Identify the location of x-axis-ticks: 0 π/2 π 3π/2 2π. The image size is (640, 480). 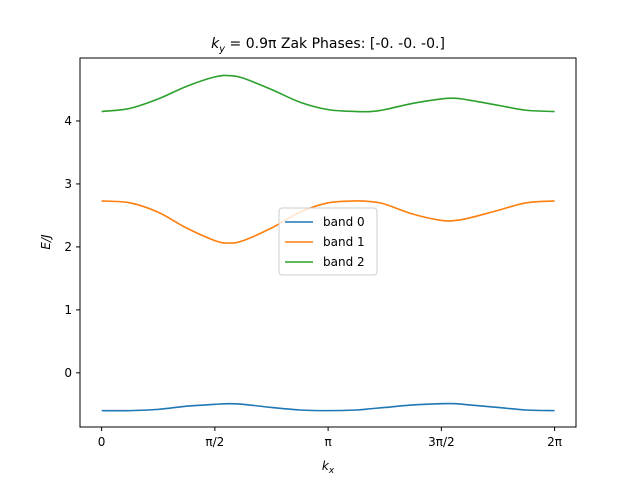
(330, 438).